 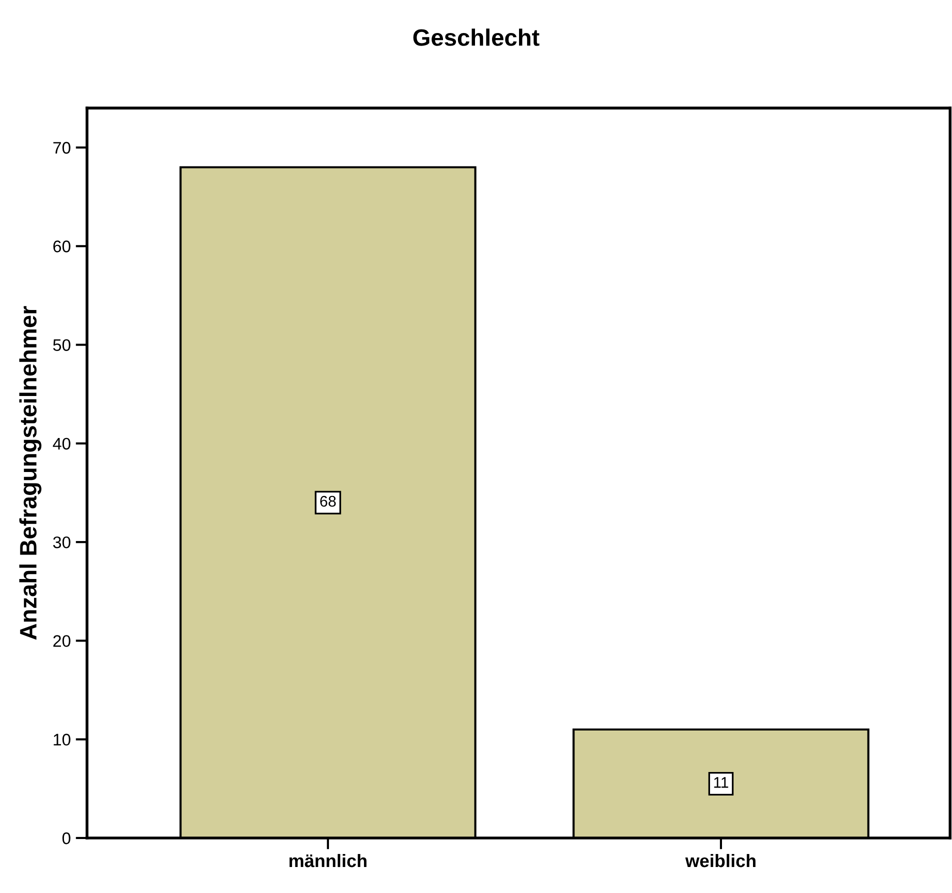 What do you see at coordinates (328, 861) in the screenshot?
I see `x-tick-label: männlich` at bounding box center [328, 861].